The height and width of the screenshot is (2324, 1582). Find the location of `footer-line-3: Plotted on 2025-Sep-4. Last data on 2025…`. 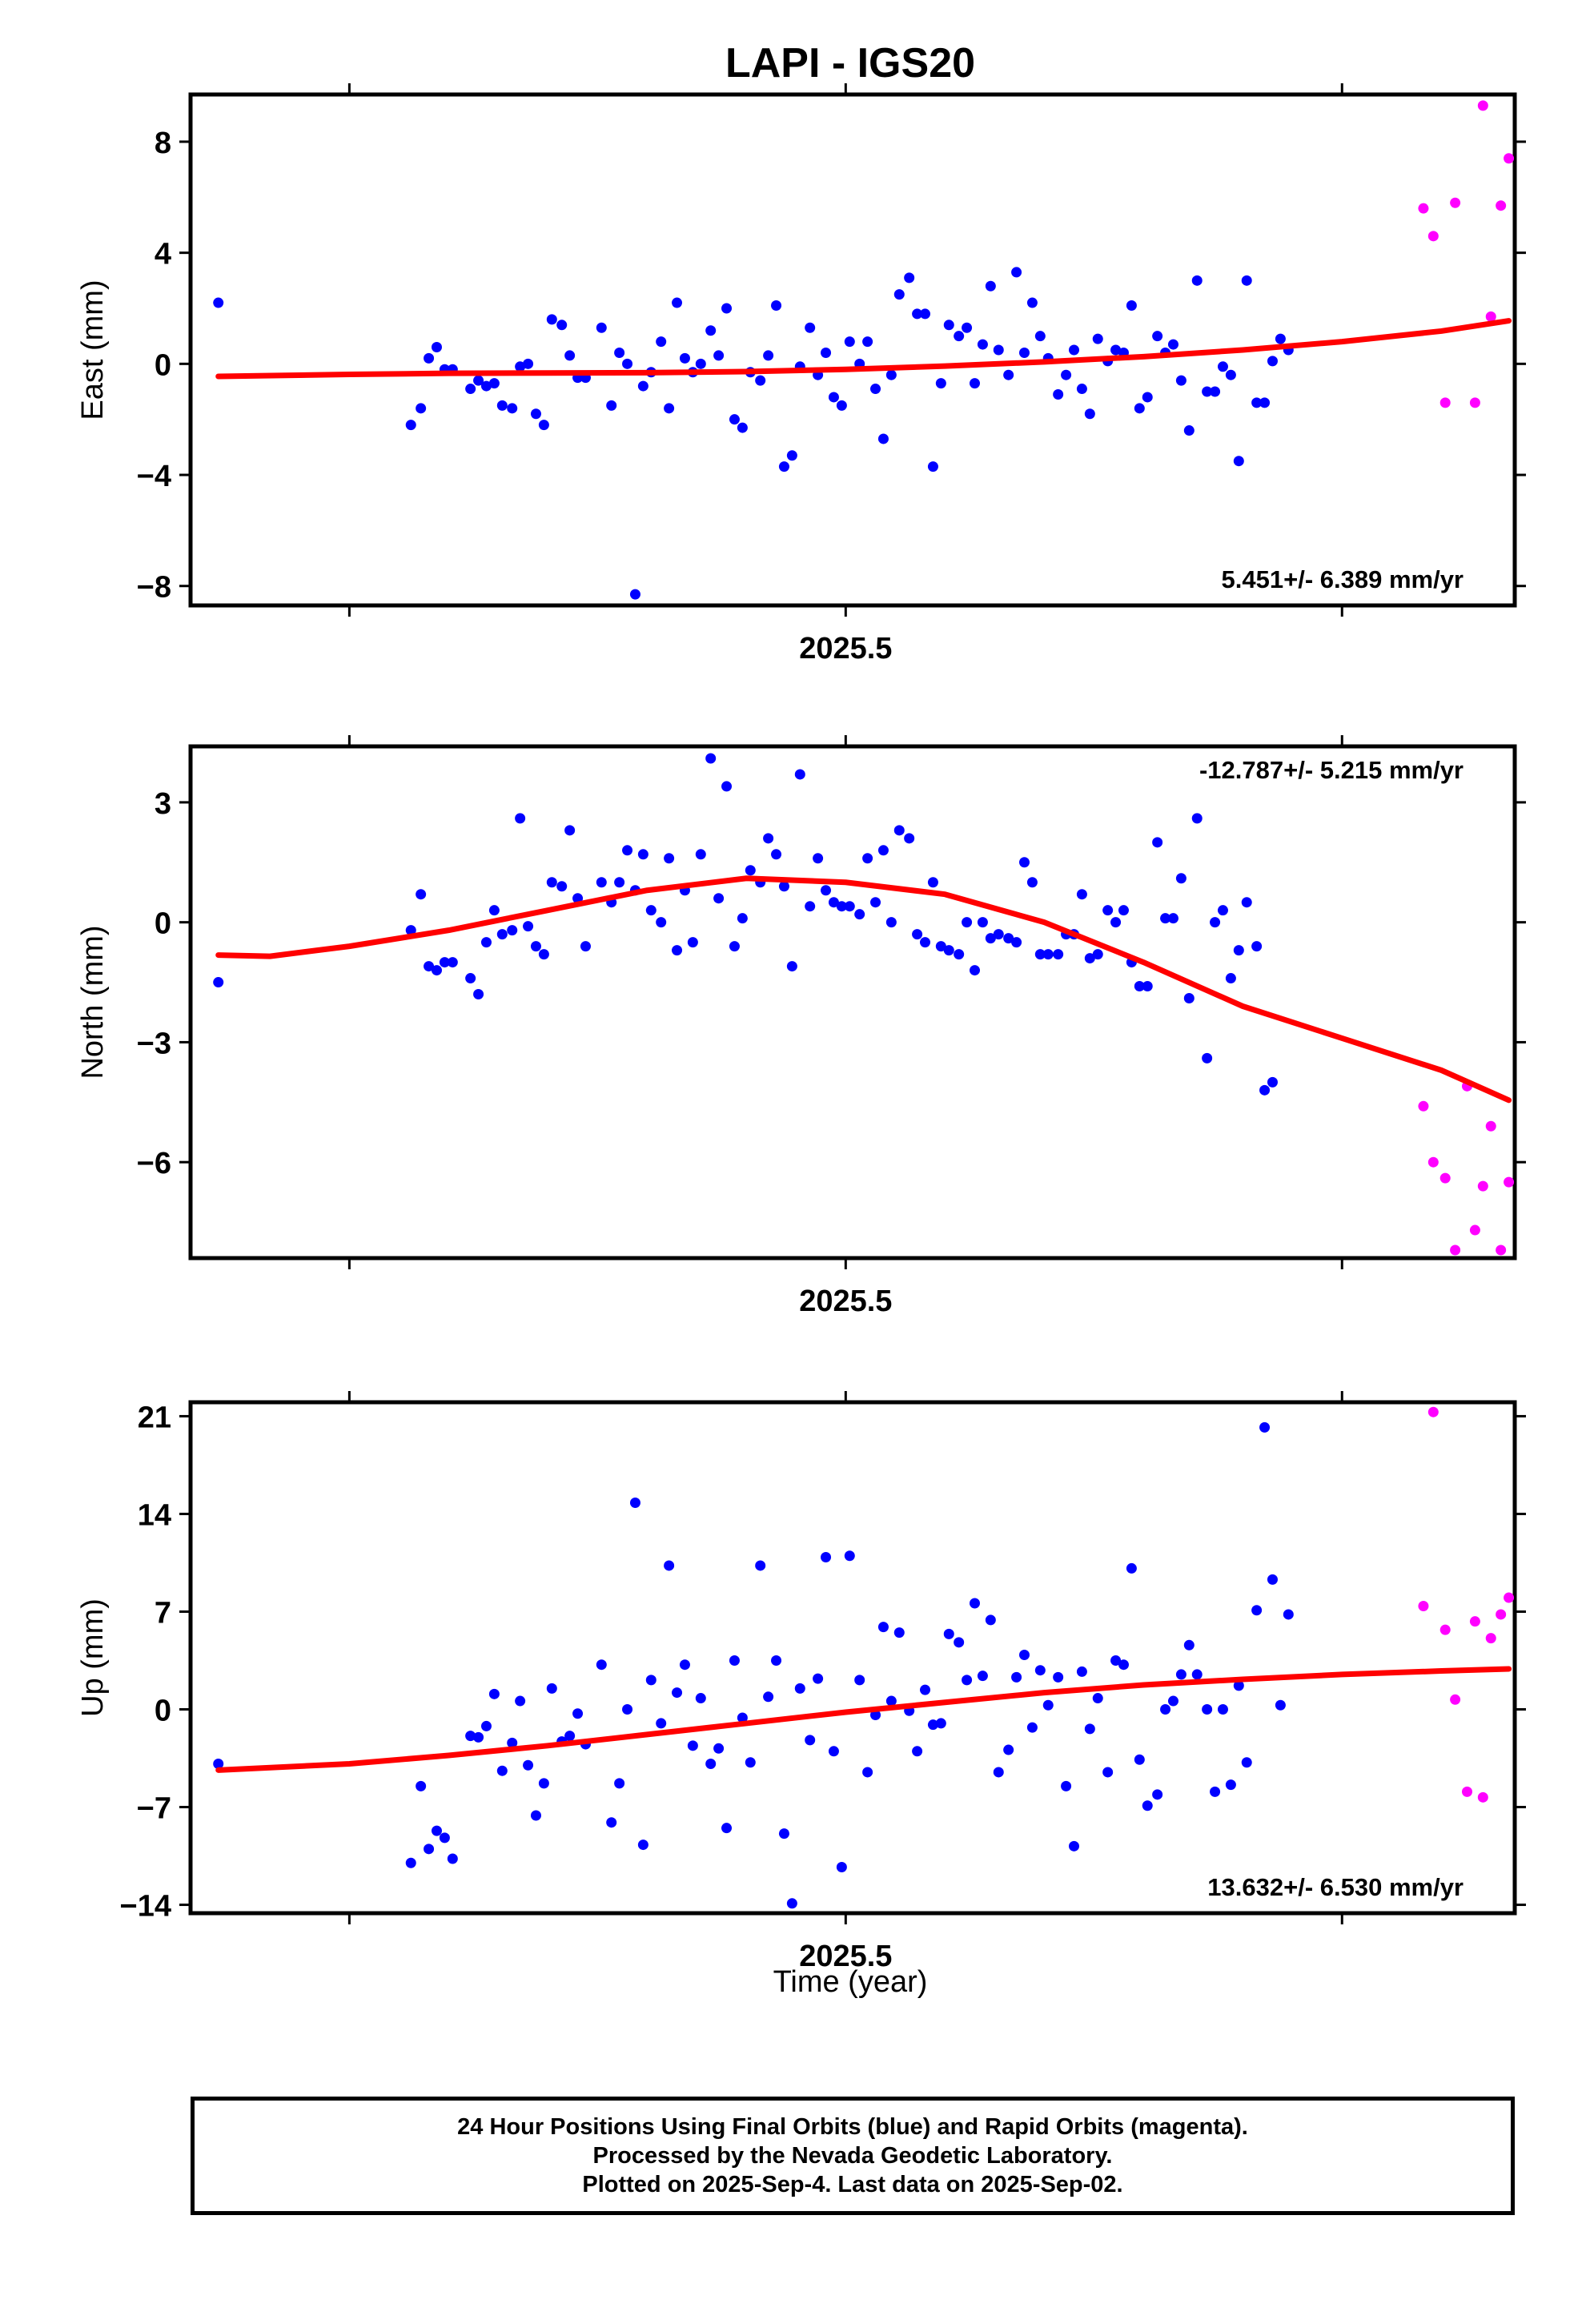

footer-line-3: Plotted on 2025-Sep-4. Last data on 2025… is located at coordinates (852, 2184).